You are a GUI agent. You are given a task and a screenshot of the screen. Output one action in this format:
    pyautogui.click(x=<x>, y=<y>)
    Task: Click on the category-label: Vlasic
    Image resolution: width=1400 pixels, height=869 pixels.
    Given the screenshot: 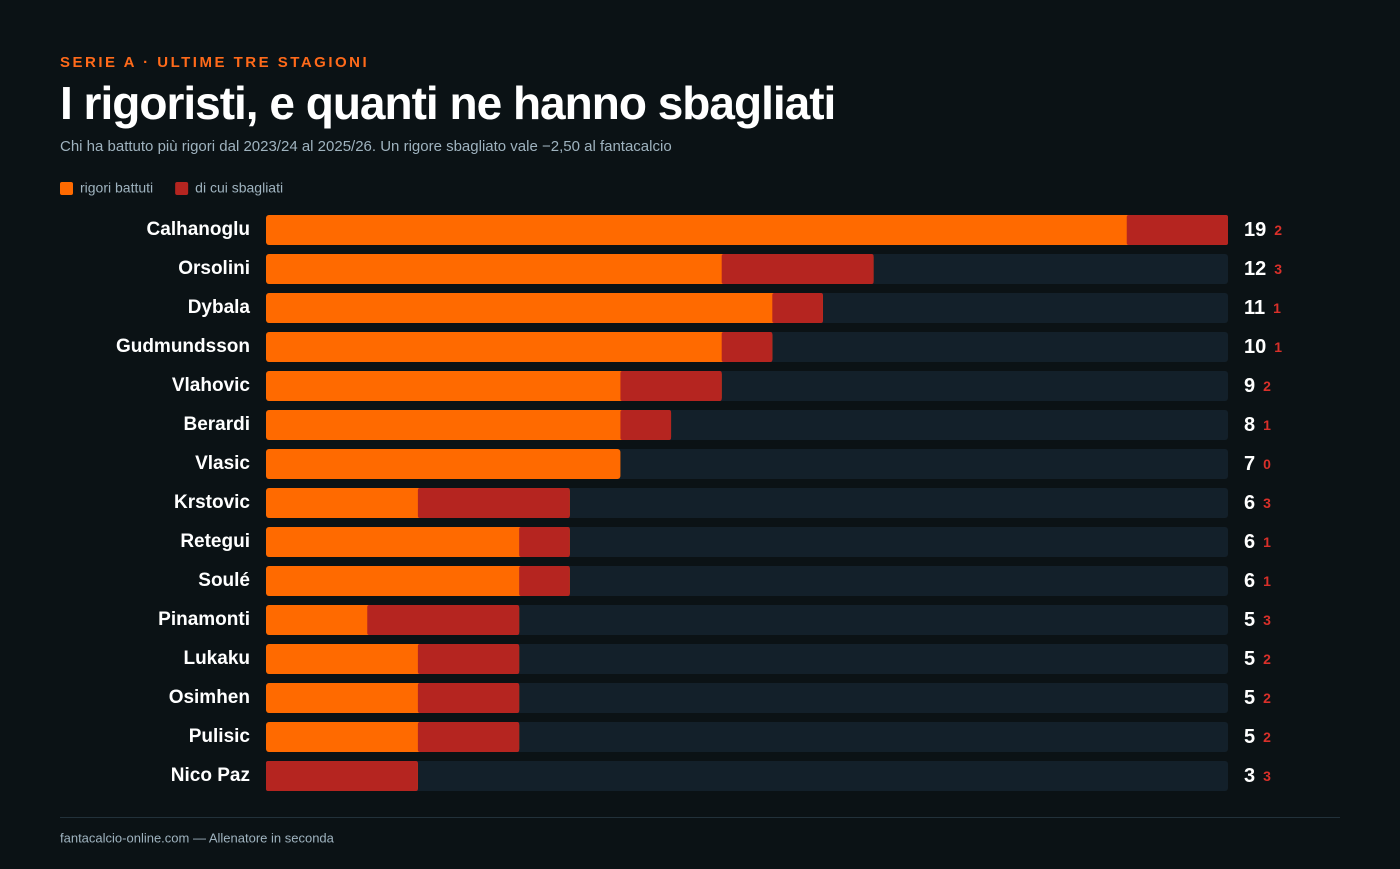 What is the action you would take?
    pyautogui.click(x=222, y=463)
    